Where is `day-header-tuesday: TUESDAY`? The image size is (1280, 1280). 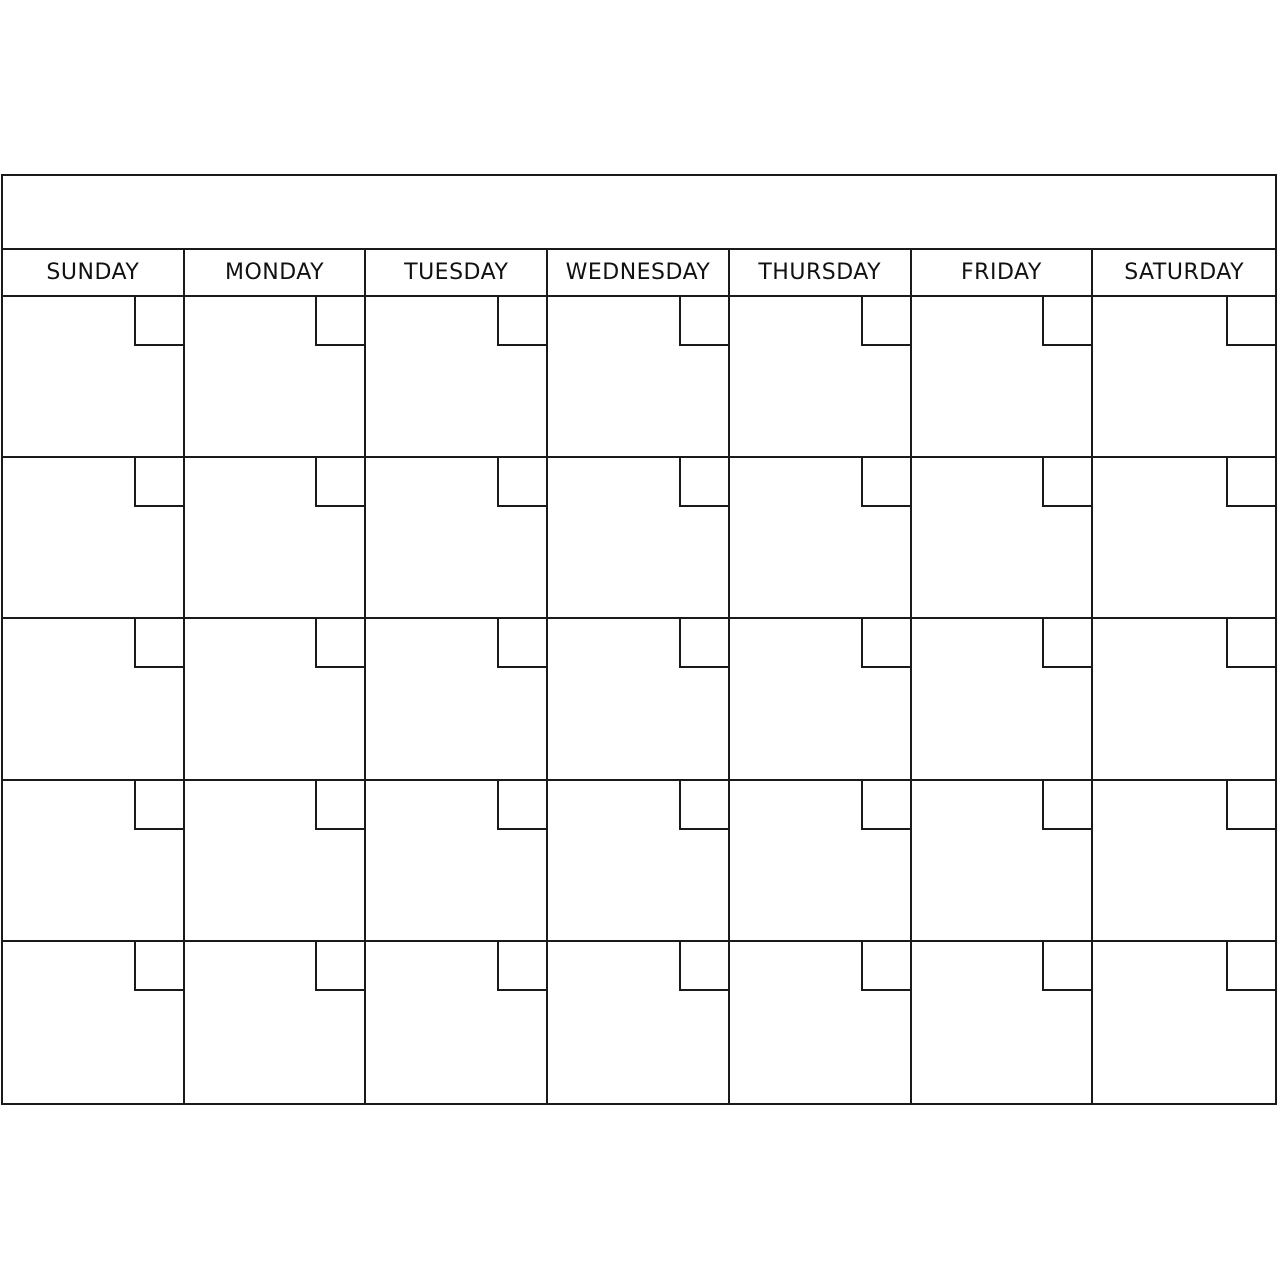
day-header-tuesday: TUESDAY is located at coordinates (457, 273).